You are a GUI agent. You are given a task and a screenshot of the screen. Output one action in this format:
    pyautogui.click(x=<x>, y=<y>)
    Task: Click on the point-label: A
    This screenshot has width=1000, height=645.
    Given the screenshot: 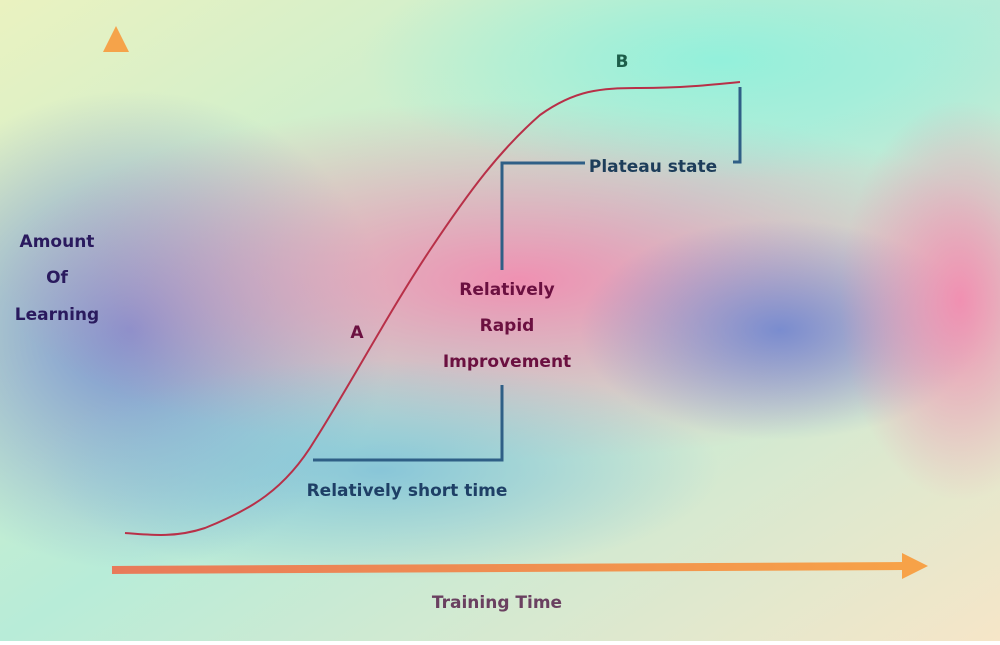 What is the action you would take?
    pyautogui.click(x=357, y=333)
    